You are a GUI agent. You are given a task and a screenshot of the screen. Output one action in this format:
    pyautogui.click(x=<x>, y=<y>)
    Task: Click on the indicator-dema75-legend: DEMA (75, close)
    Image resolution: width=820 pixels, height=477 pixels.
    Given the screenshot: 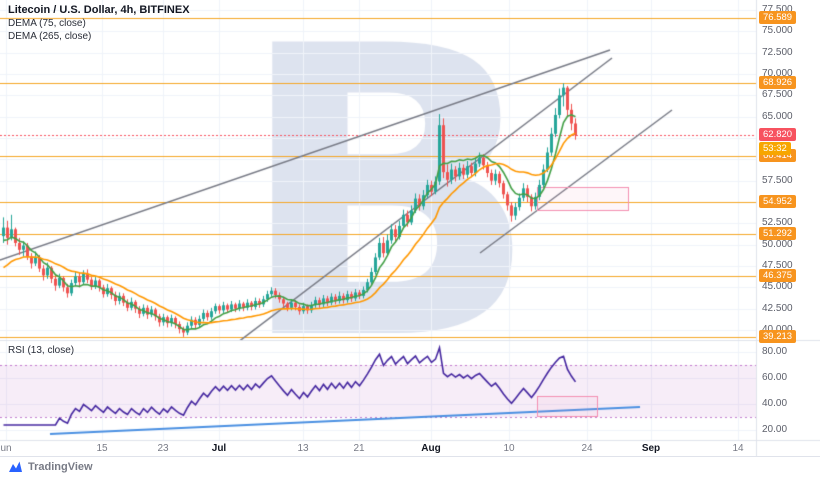 What is the action you would take?
    pyautogui.click(x=47, y=23)
    